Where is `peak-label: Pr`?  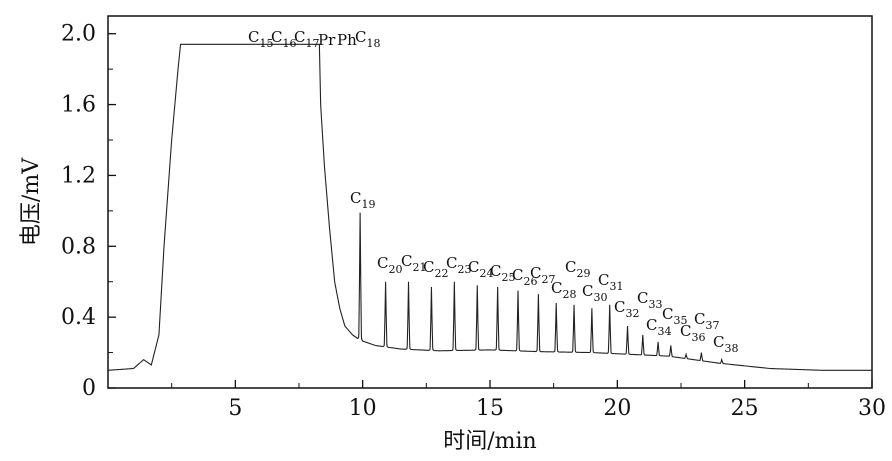
peak-label: Pr is located at coordinates (327, 40).